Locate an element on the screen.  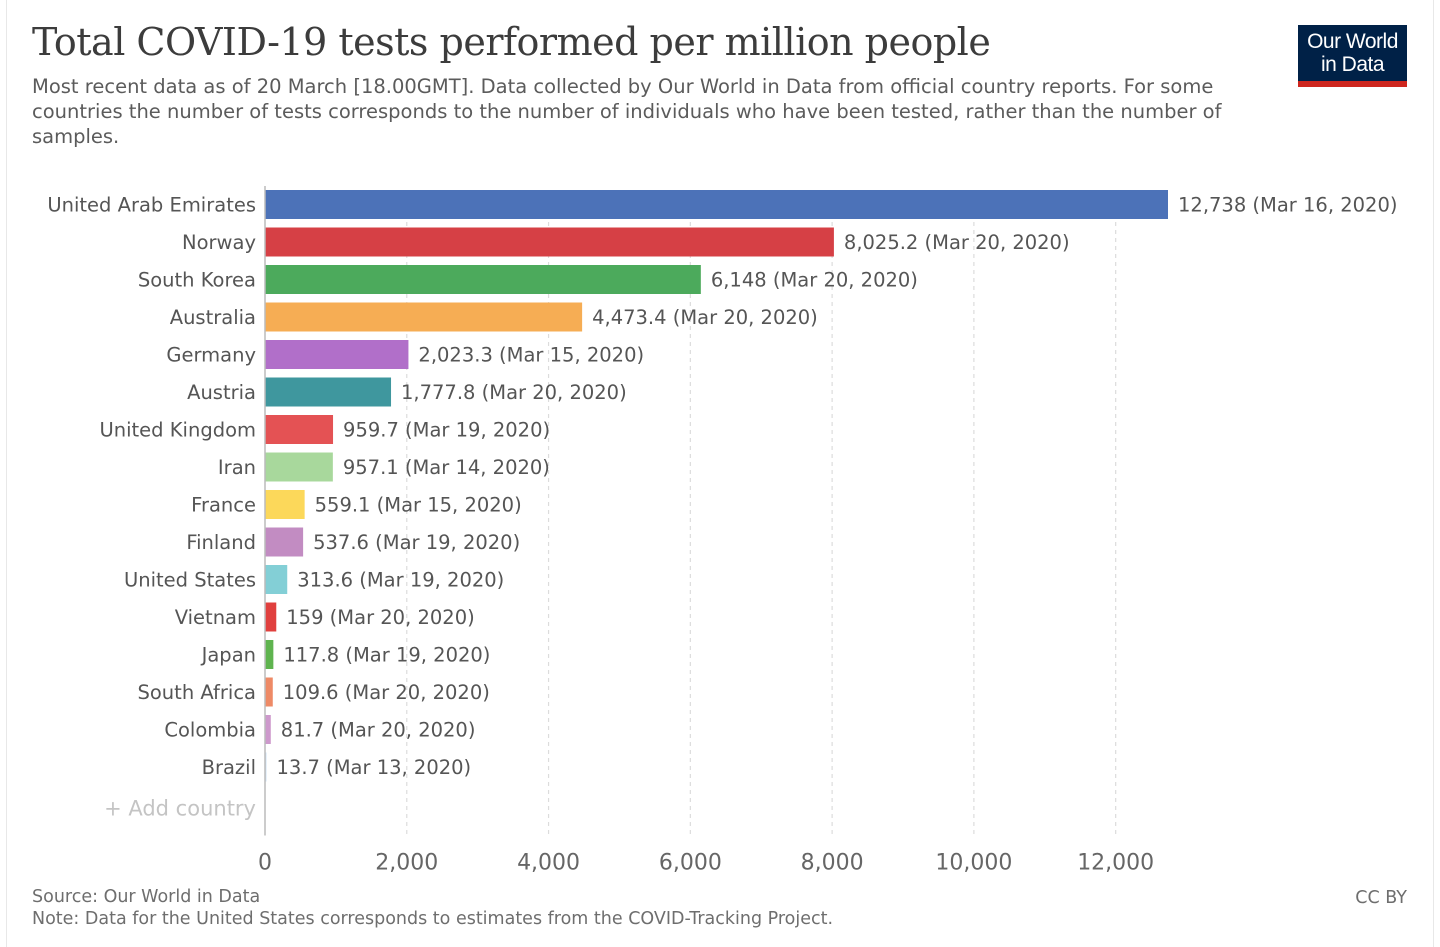
category-label: United Kingdom is located at coordinates (177, 430).